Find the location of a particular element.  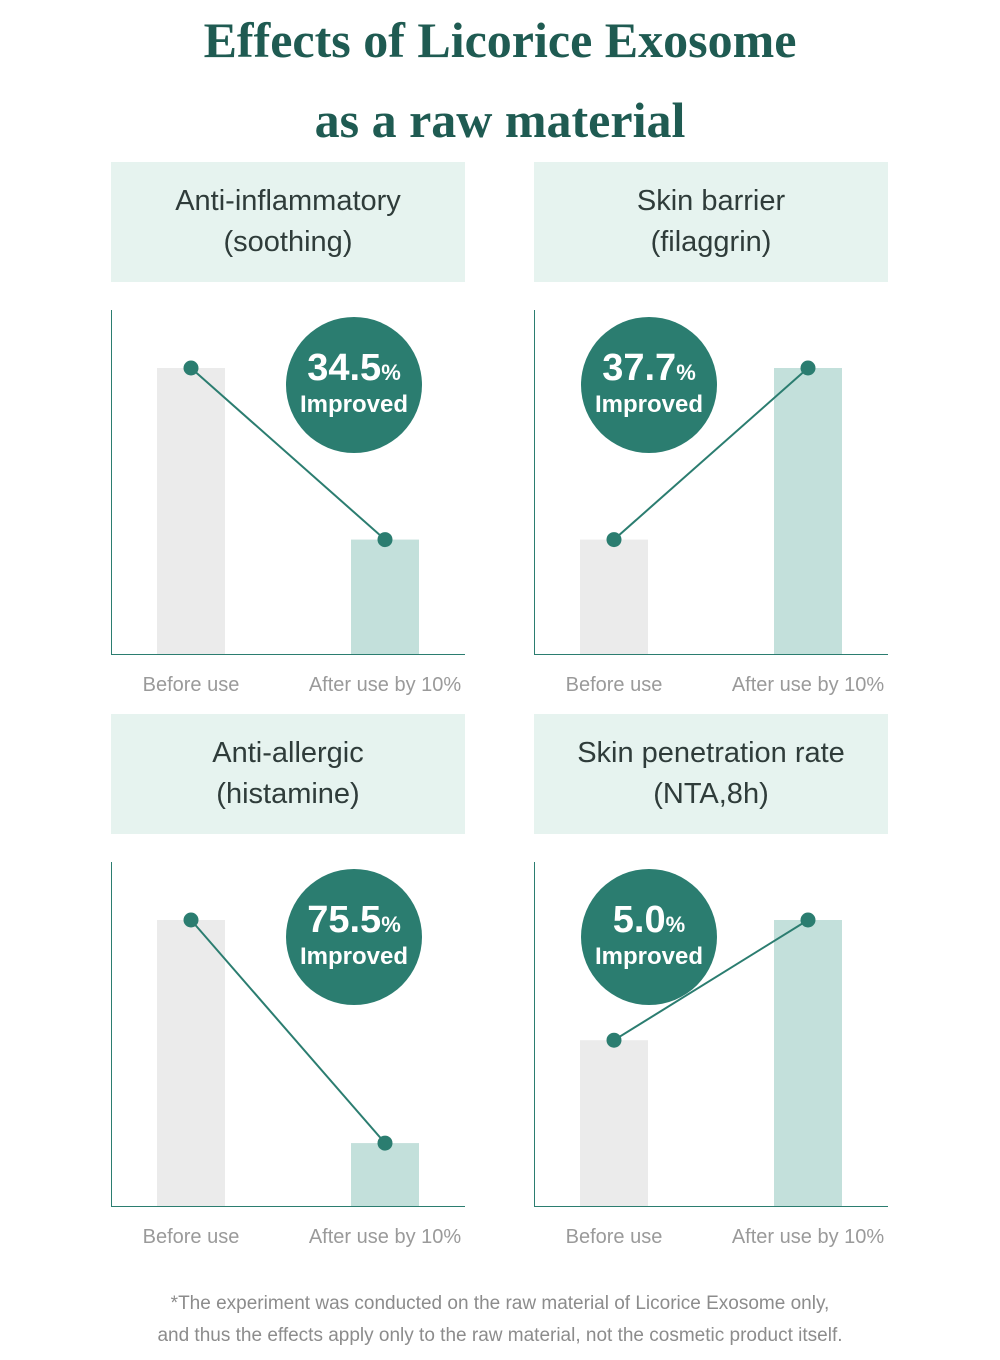

badge-value: 75.5% is located at coordinates (354, 920).